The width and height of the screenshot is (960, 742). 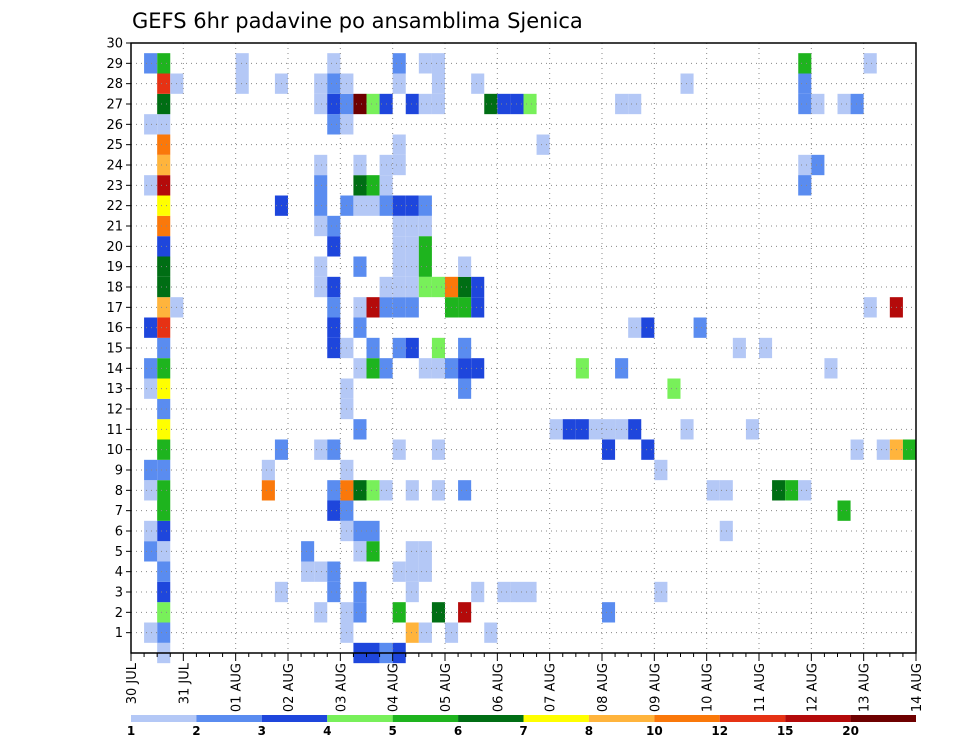 I want to click on x-date-label: 11 AUG, so click(x=760, y=687).